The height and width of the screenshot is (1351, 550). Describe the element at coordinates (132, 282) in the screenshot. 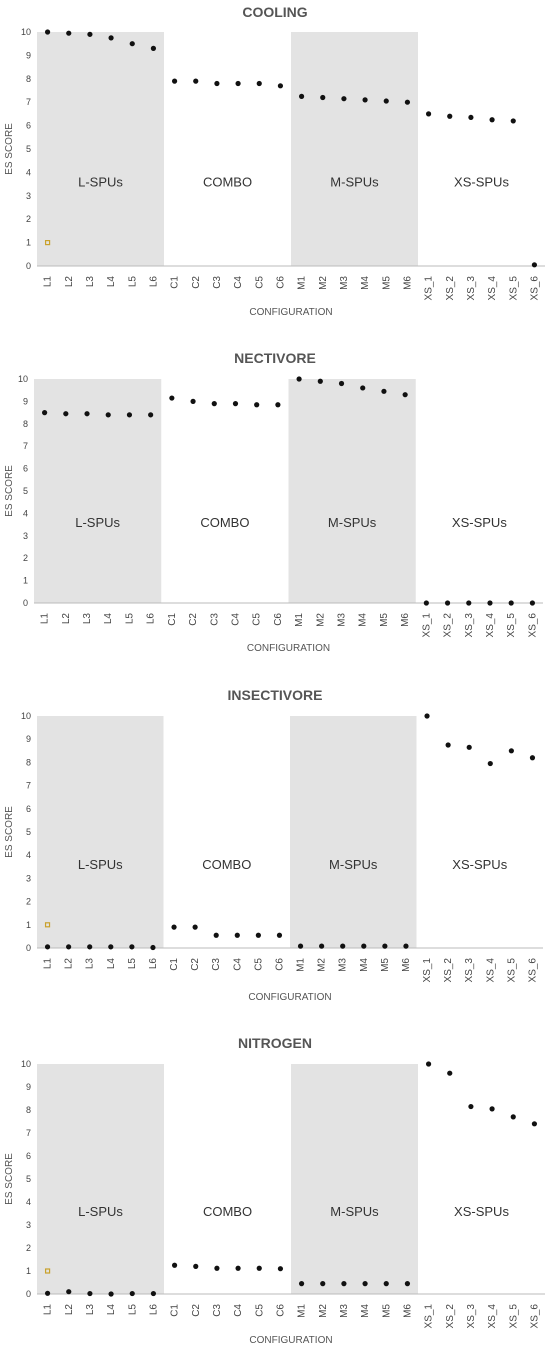

I see `x-tick-label: L5` at that location.